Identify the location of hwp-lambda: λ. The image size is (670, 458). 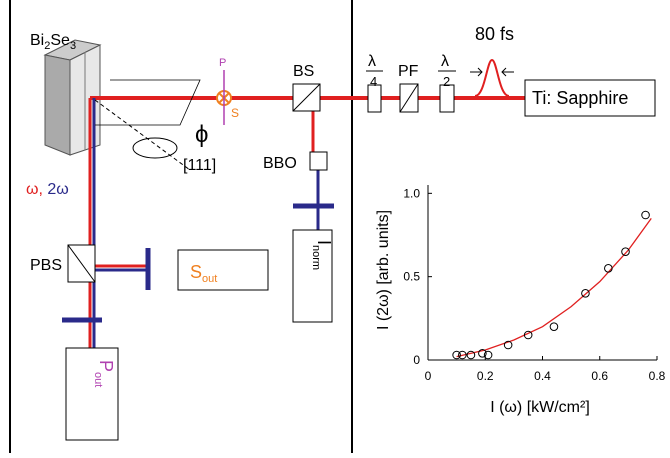
(445, 61).